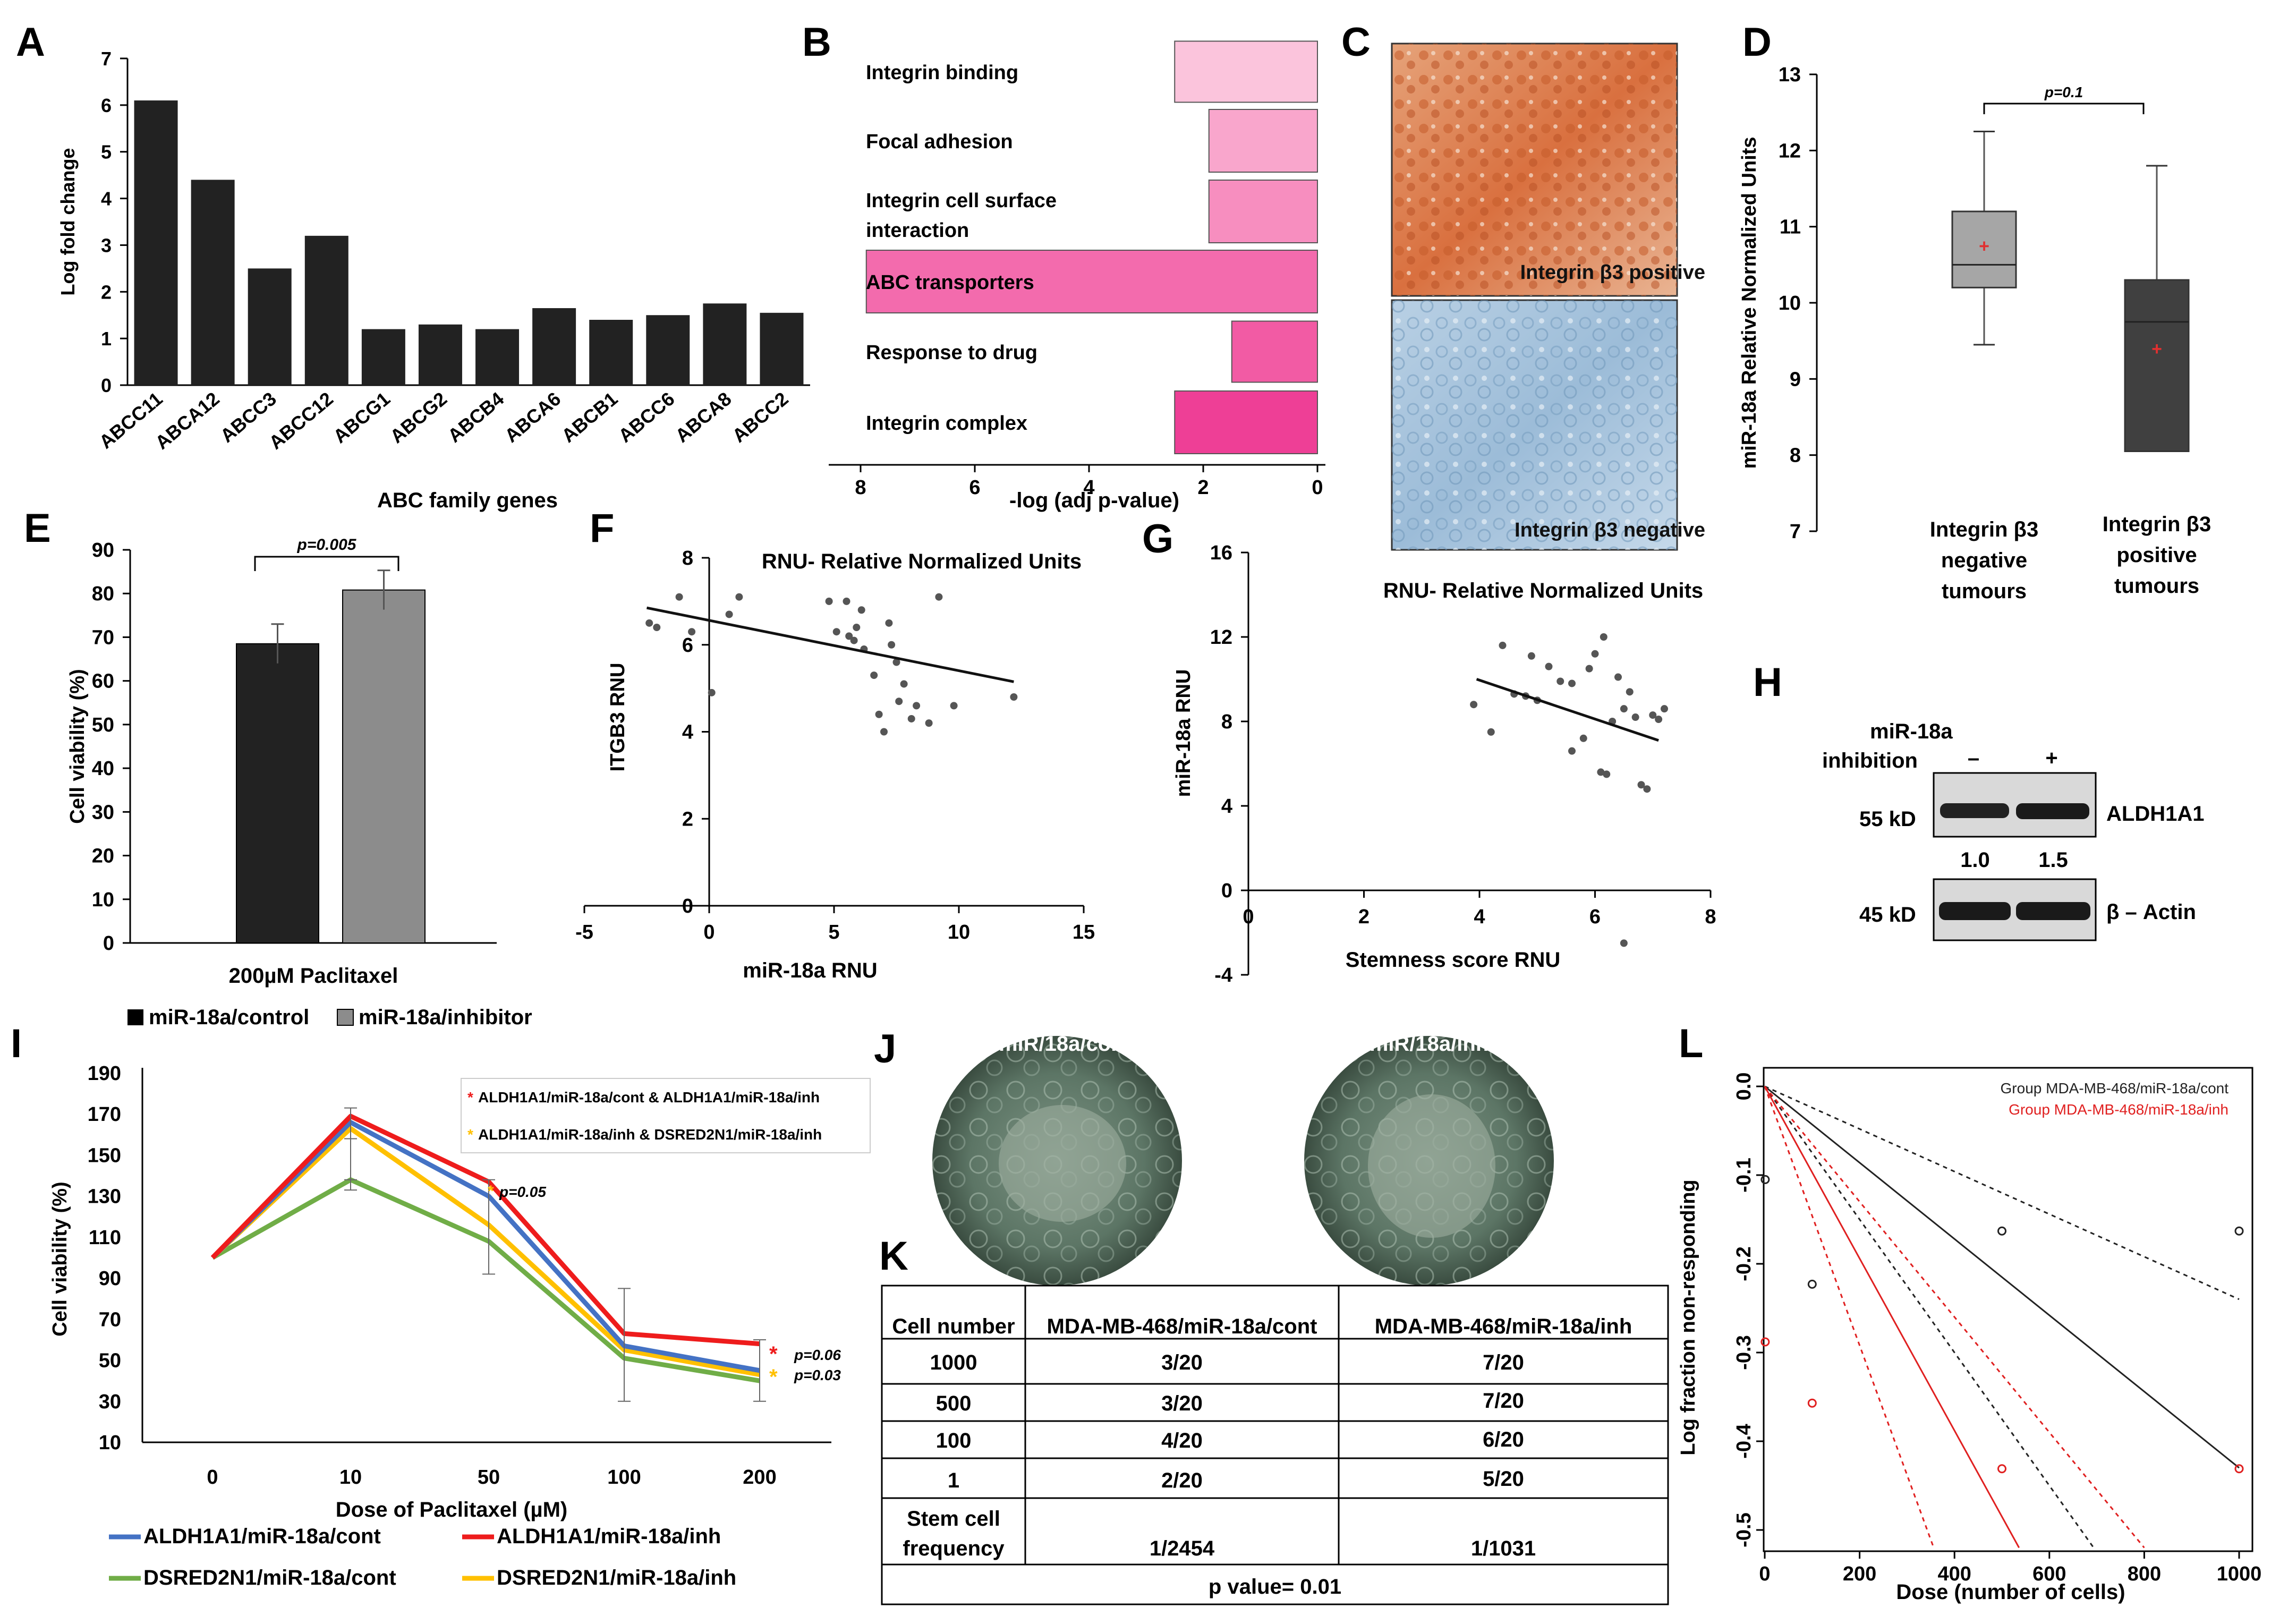 The image size is (2271, 1624). What do you see at coordinates (1911, 731) in the screenshot?
I see `condition-label-1: miR-18a` at bounding box center [1911, 731].